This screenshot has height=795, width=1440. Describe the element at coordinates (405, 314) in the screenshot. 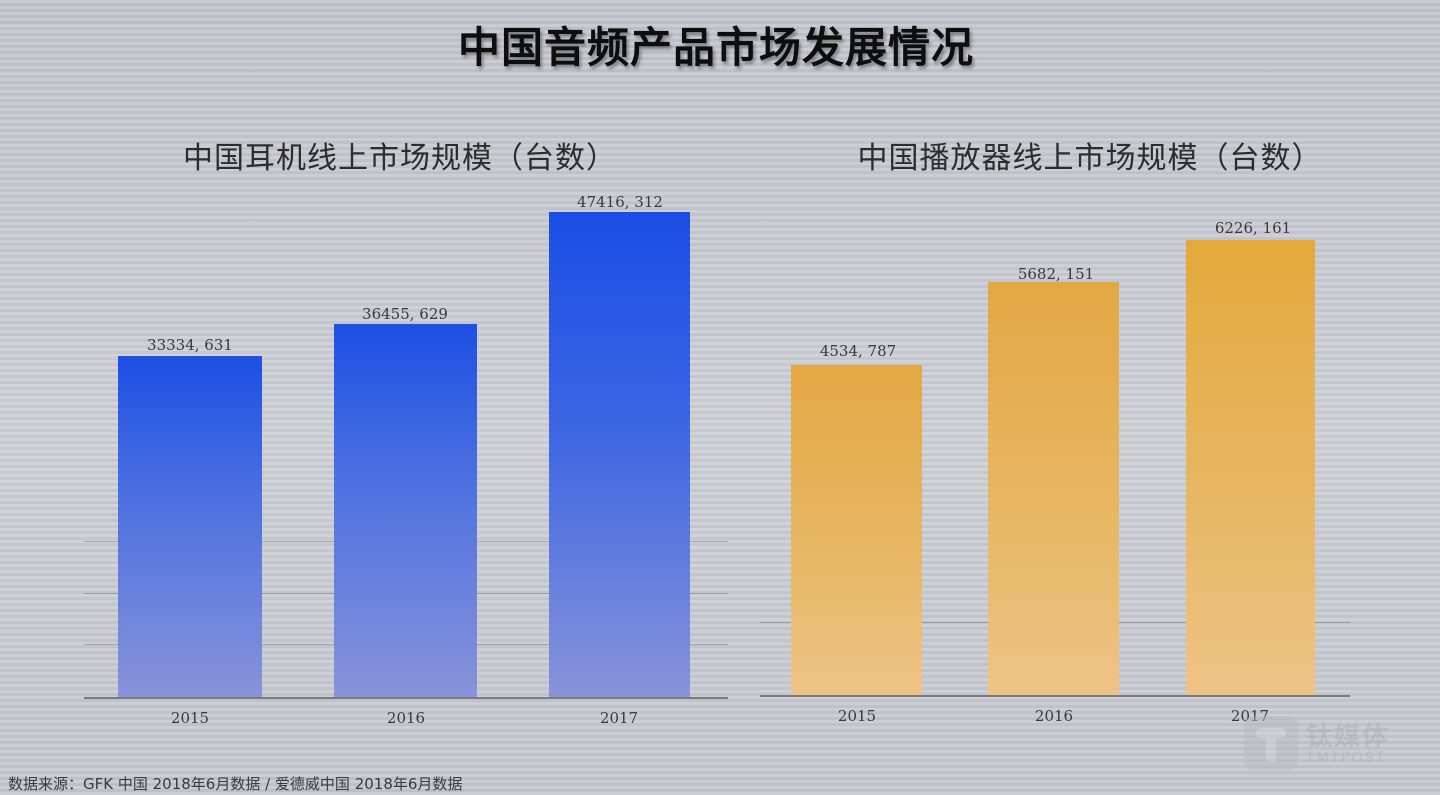

I see `bar-value-label: 36455, 629` at that location.